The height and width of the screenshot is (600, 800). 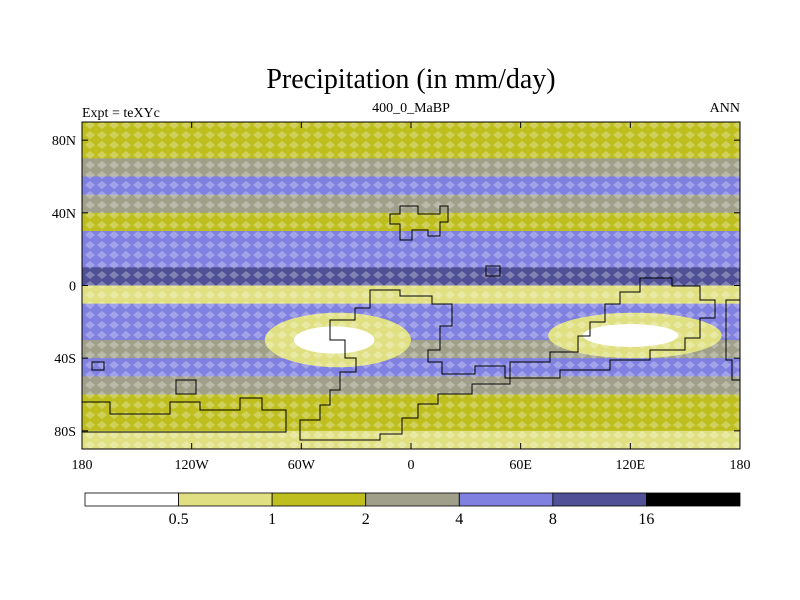 What do you see at coordinates (411, 108) in the screenshot?
I see `subtitle-center: 400_0_MaBP` at bounding box center [411, 108].